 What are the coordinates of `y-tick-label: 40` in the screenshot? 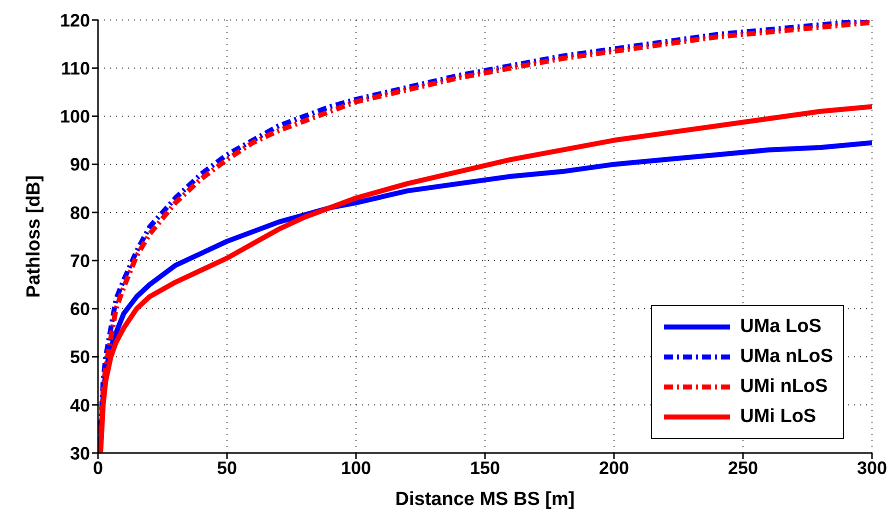 It's located at (80, 405).